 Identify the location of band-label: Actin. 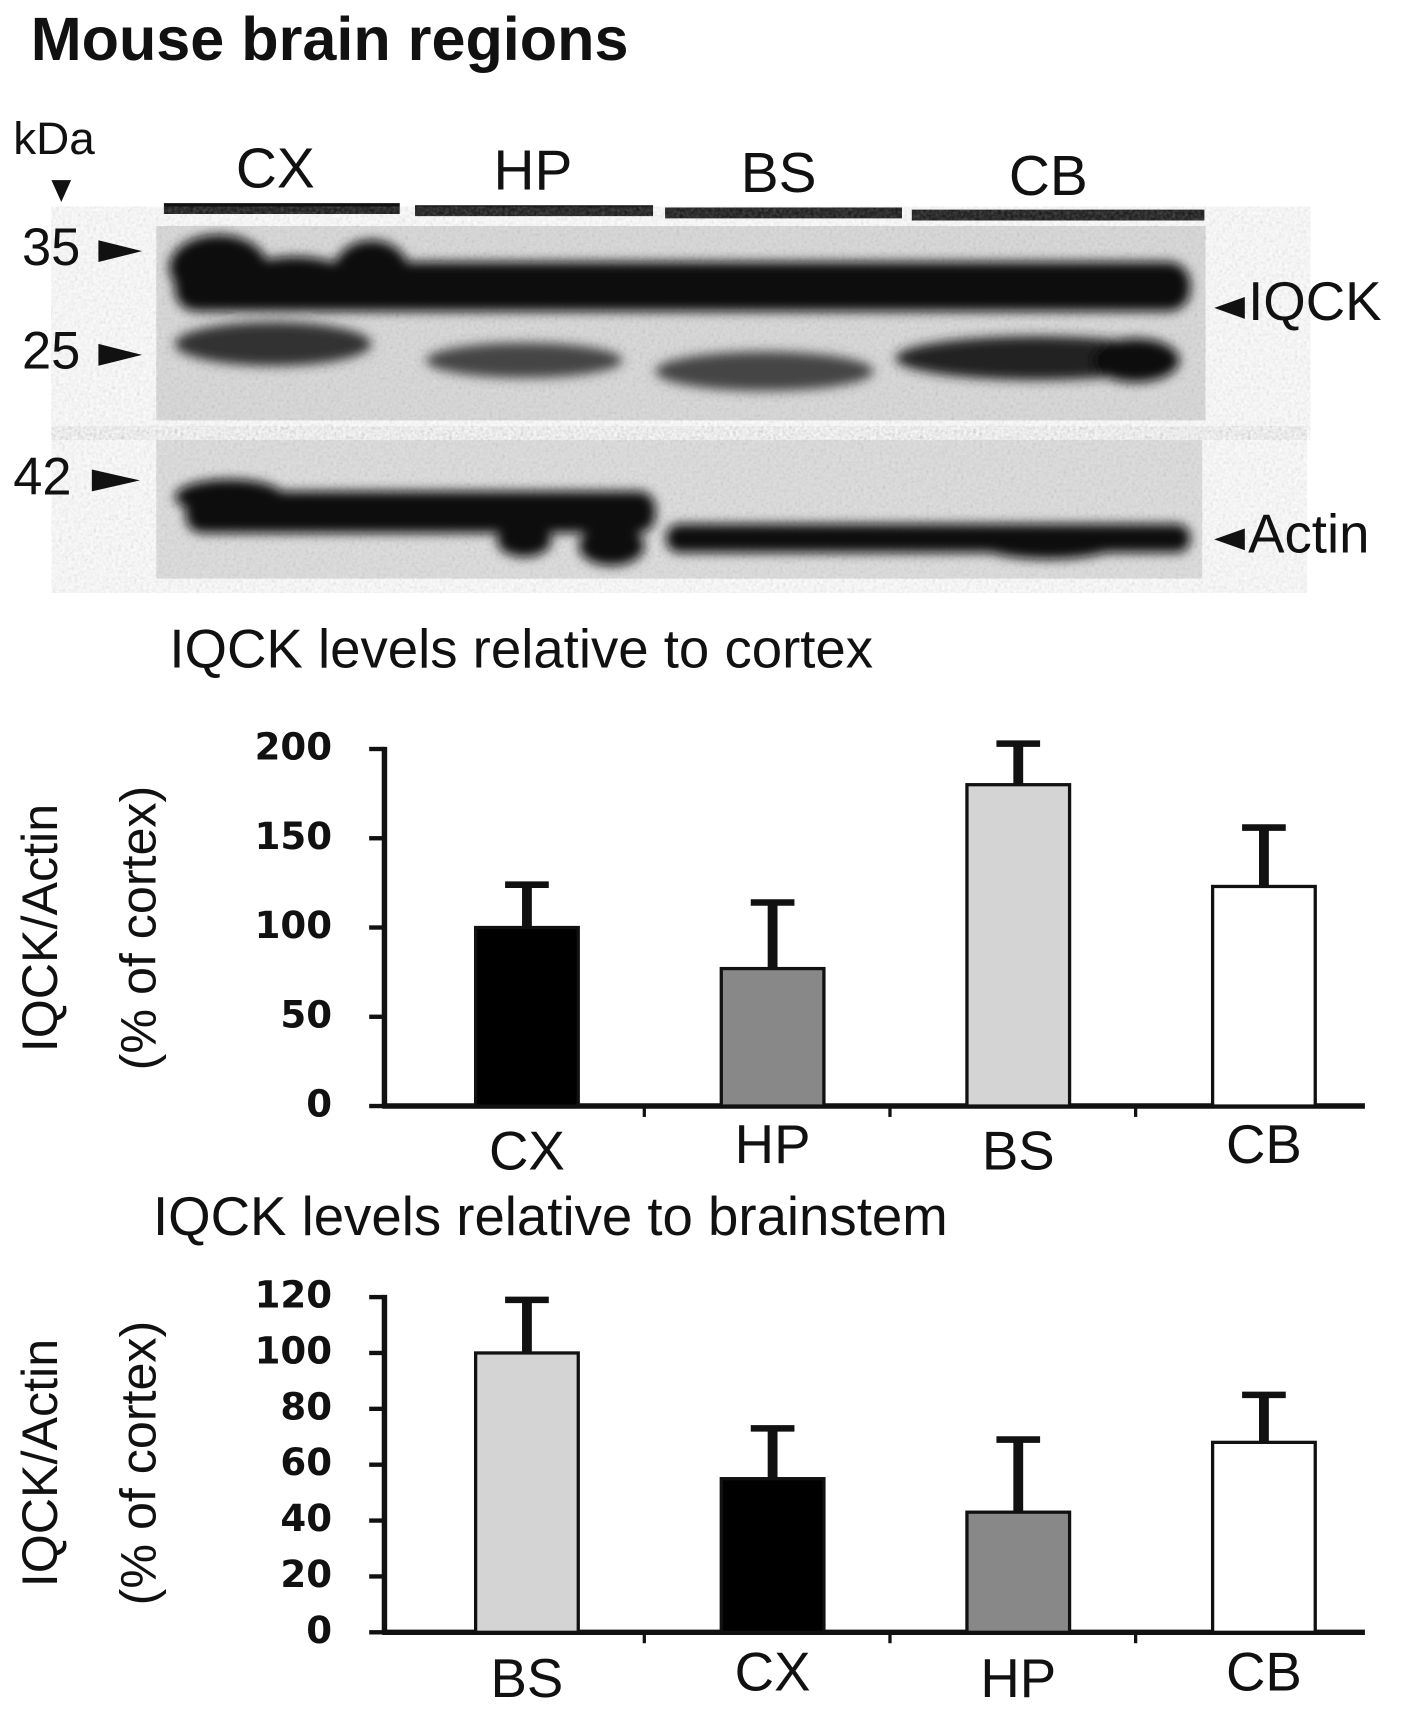
(1308, 534).